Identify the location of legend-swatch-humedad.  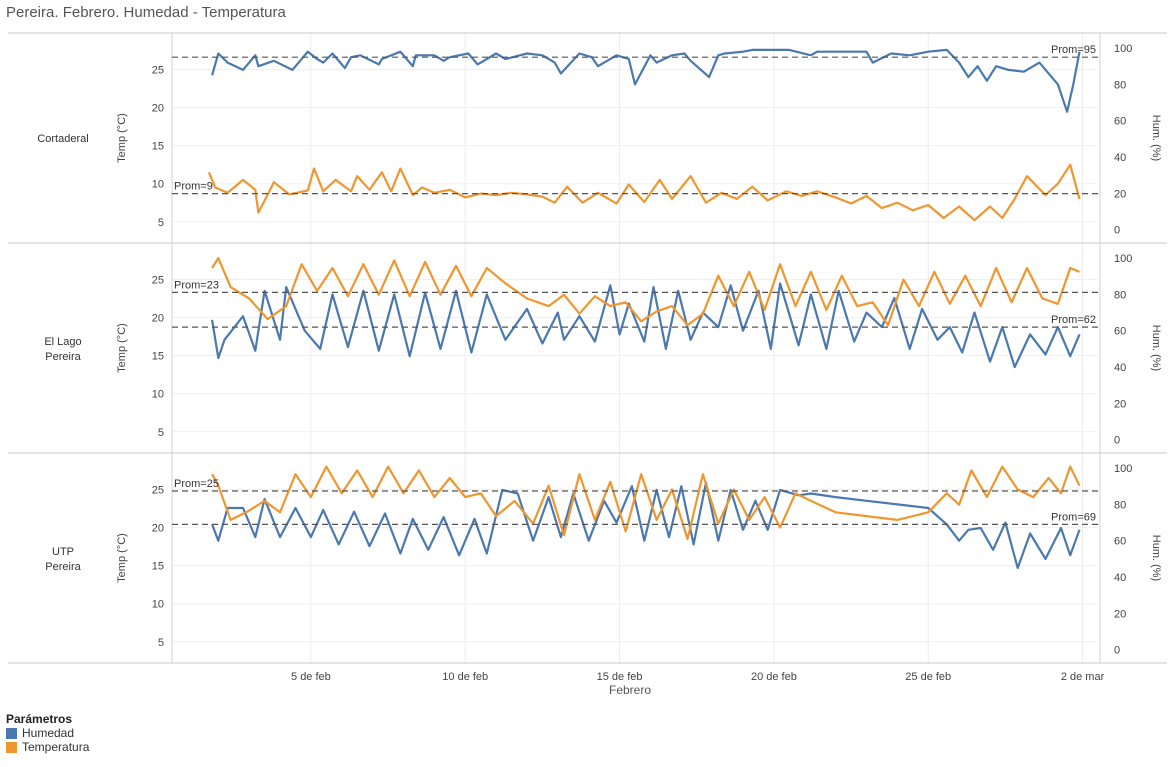
(11, 733).